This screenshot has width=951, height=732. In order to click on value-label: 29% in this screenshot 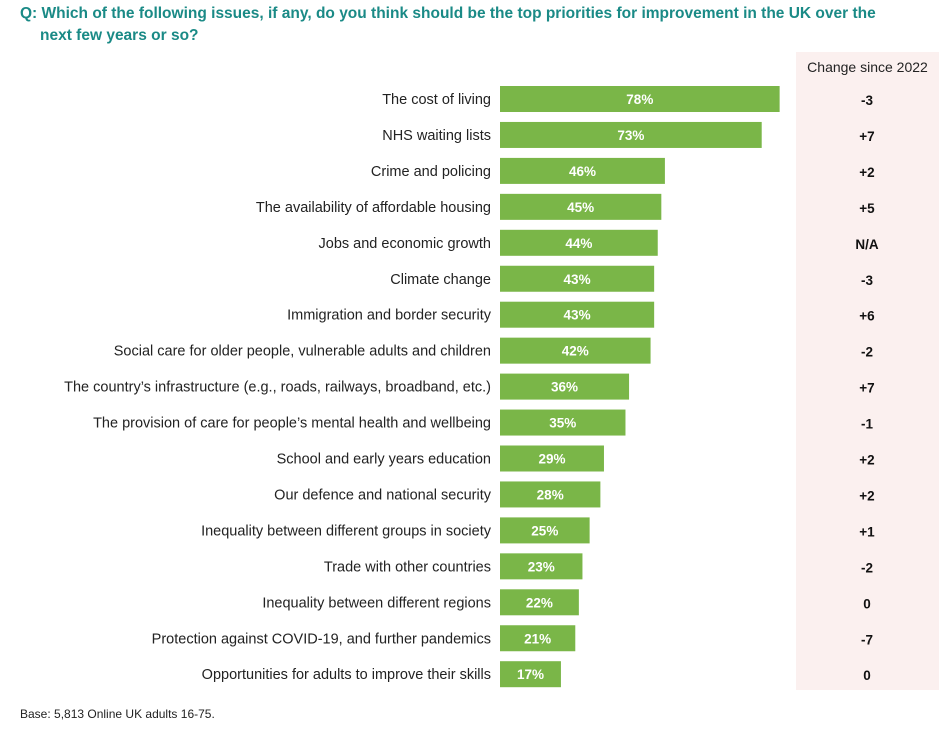, I will do `click(551, 459)`.